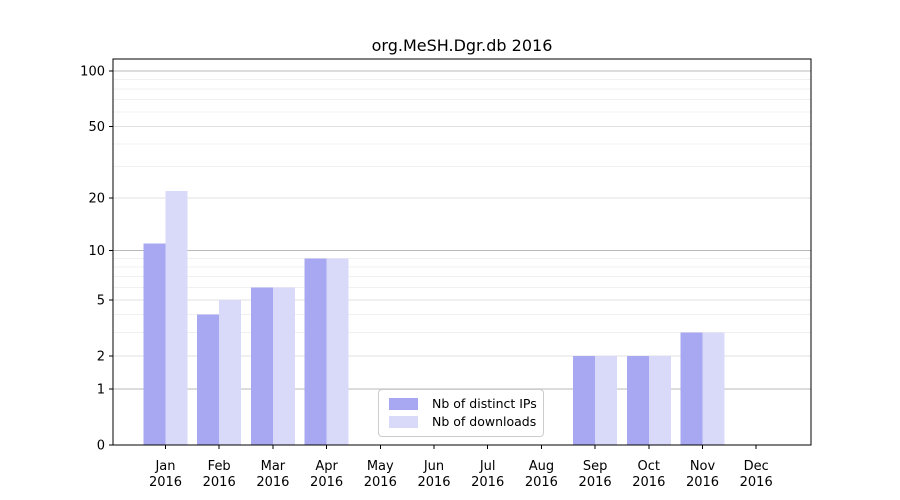 The image size is (900, 500). What do you see at coordinates (101, 389) in the screenshot?
I see `y-tick-label: 1` at bounding box center [101, 389].